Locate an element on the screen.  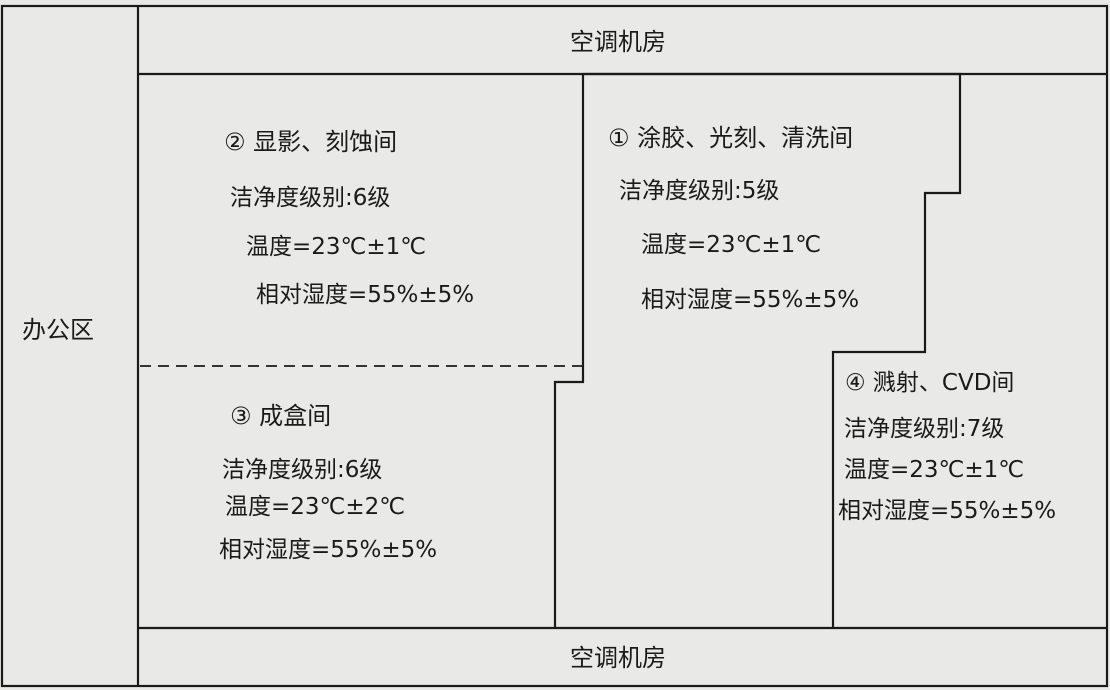
room-4-humidity: 相对湿度=55%±5% is located at coordinates (947, 511).